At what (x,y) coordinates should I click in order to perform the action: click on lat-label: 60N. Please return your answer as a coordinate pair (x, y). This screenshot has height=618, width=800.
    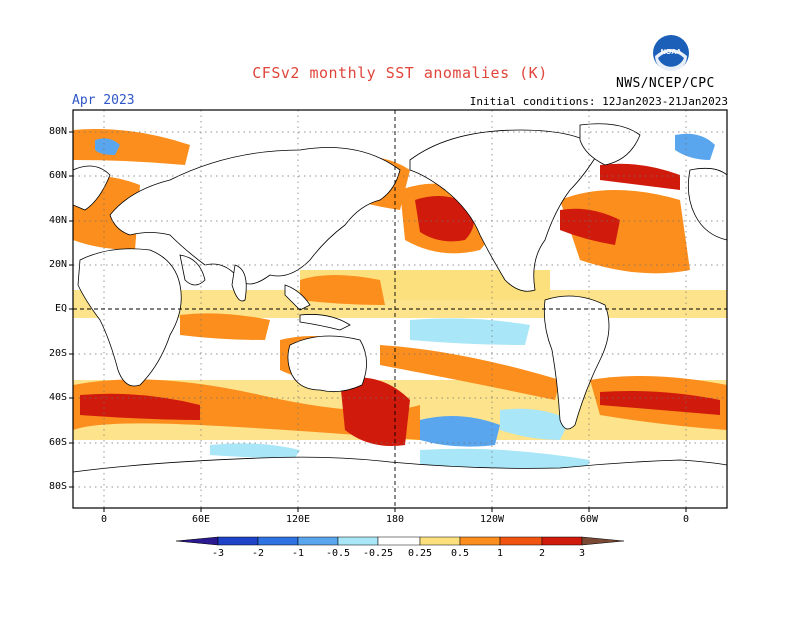
    Looking at the image, I should click on (57, 175).